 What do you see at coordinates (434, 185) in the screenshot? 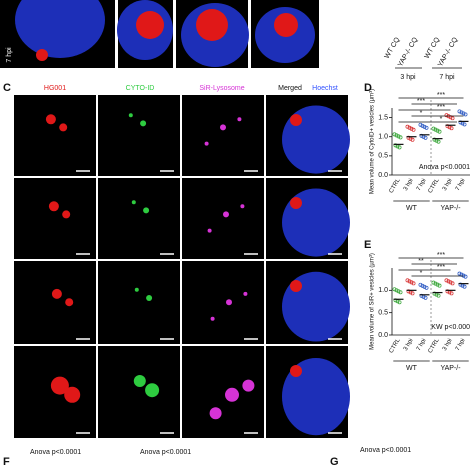
I see `category-label: CTRL` at bounding box center [434, 185].